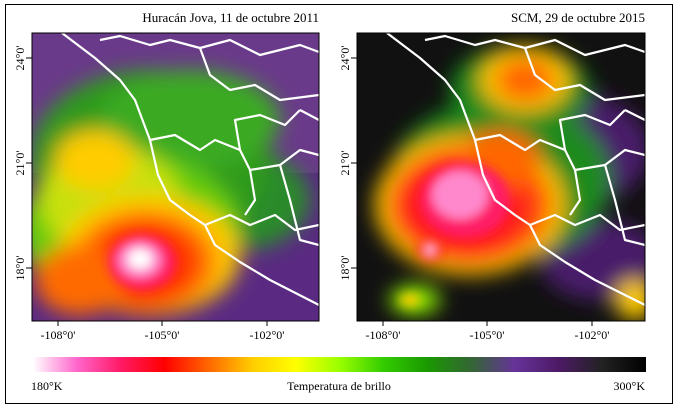 Image resolution: width=680 pixels, height=410 pixels. Describe the element at coordinates (592, 335) in the screenshot. I see `right-lon-tick-102: -102°0'` at that location.